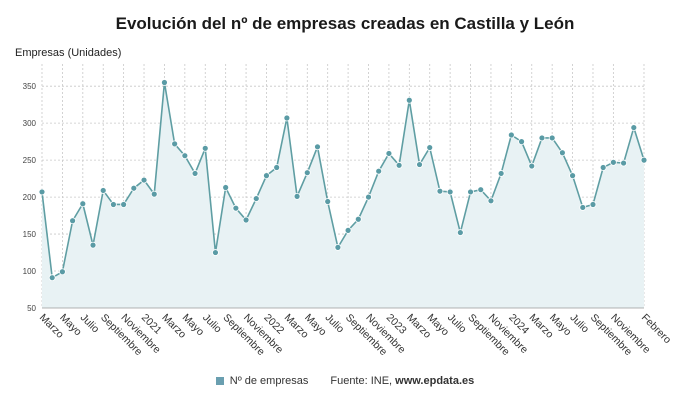  Describe the element at coordinates (31, 308) in the screenshot. I see `y-tick-label: 50` at that location.